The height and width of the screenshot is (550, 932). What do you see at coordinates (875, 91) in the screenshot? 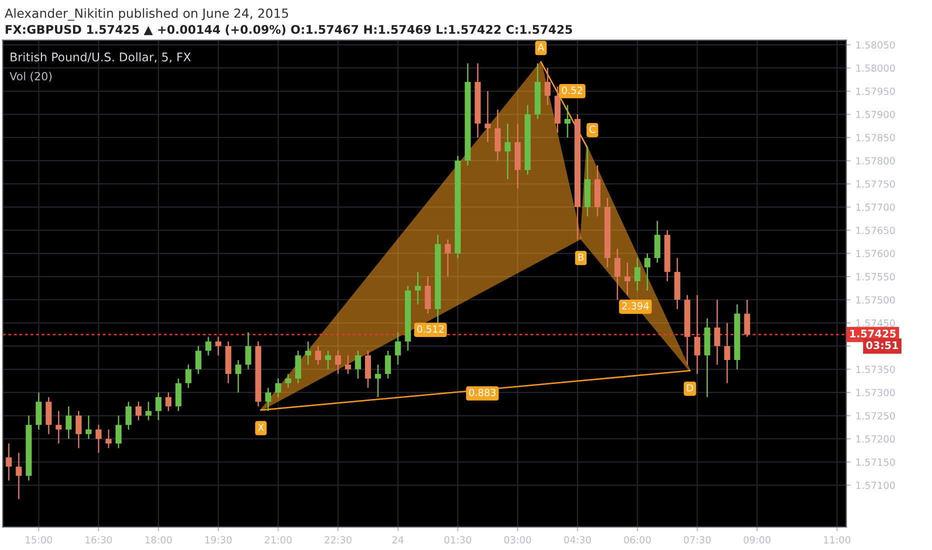
I see `y-tick-label: 1.57950` at bounding box center [875, 91].